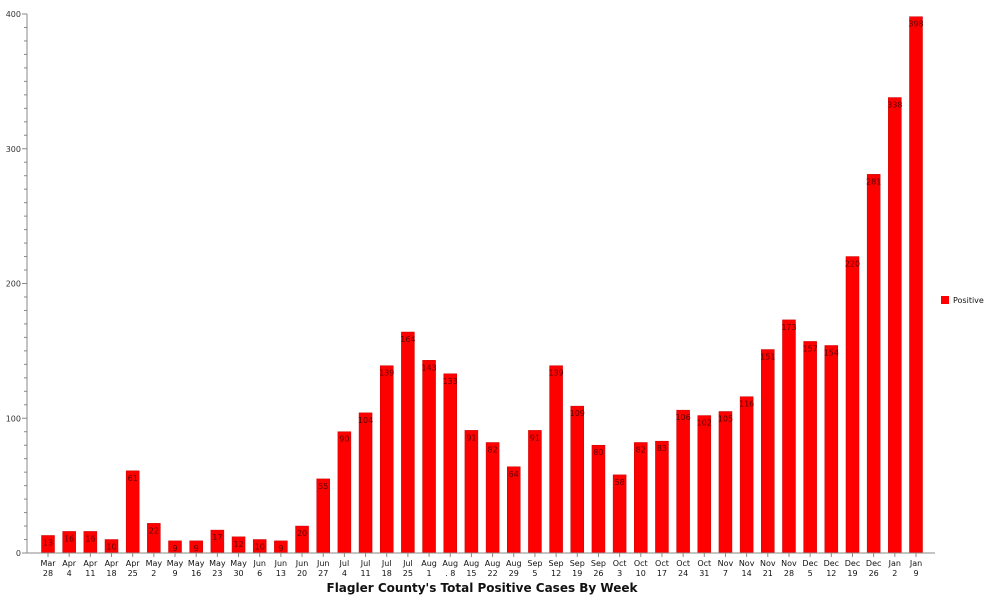 This screenshot has height=607, width=1000. Describe the element at coordinates (620, 482) in the screenshot. I see `bar-value-label: 58` at that location.